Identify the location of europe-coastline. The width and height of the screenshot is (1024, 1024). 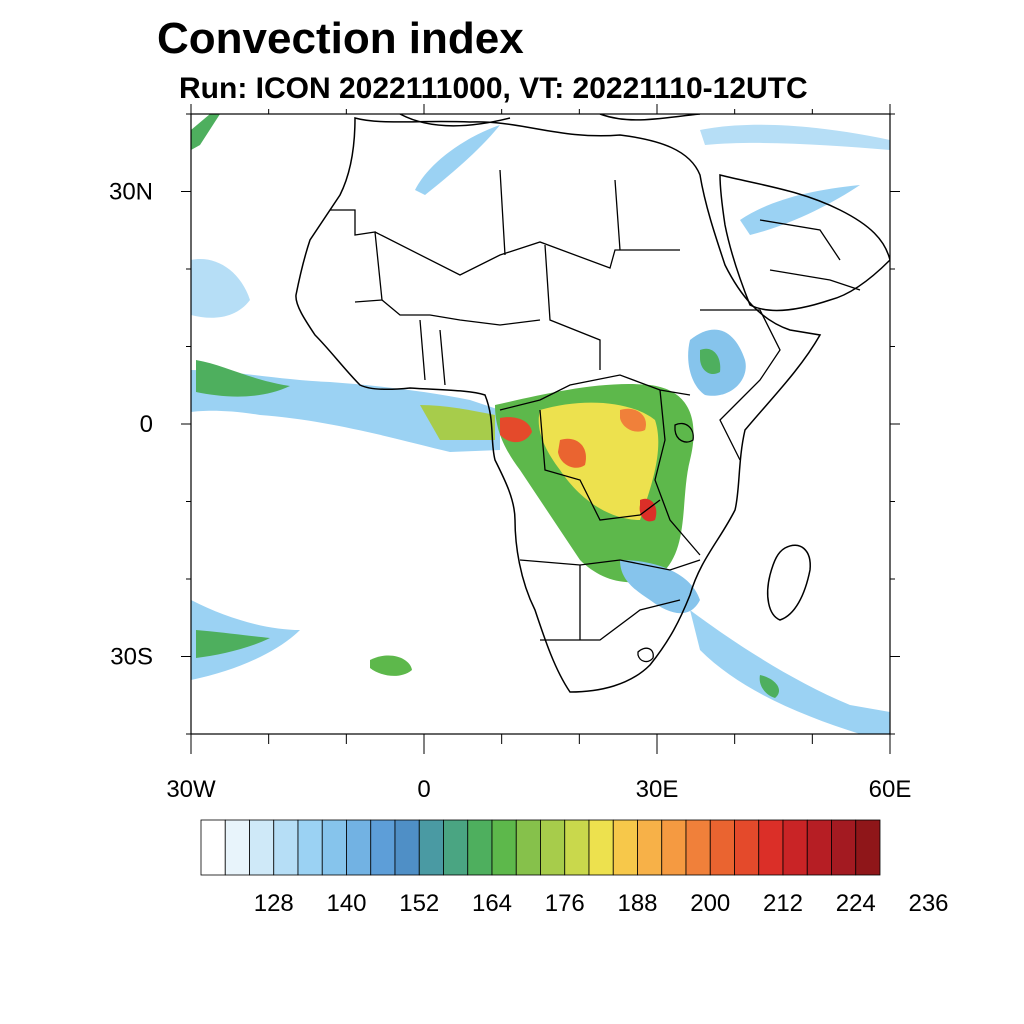
(550, 120).